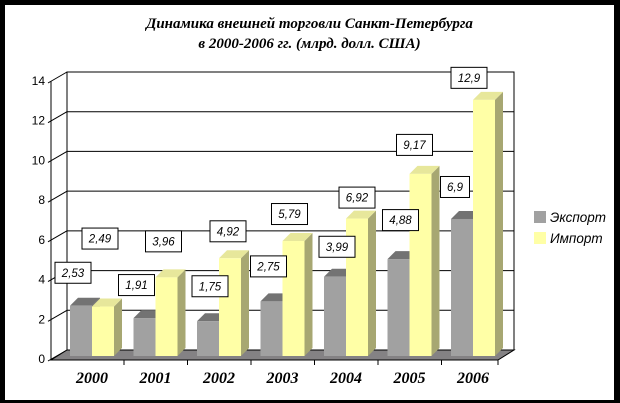  Describe the element at coordinates (540, 238) in the screenshot. I see `import-swatch-icon` at that location.